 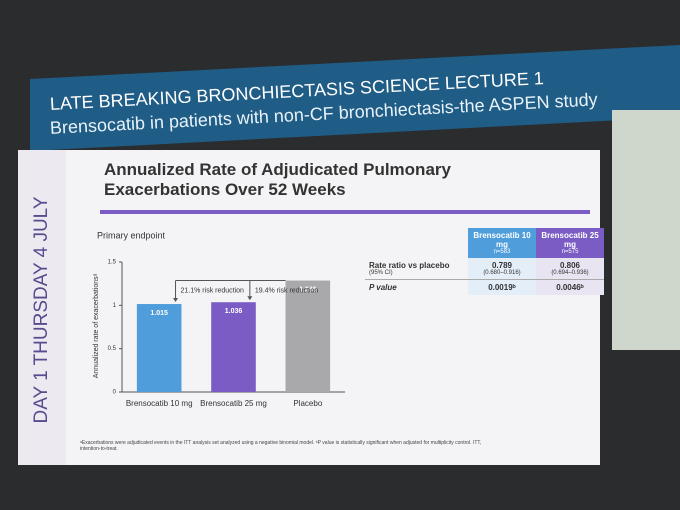 I want to click on row-label: P value, so click(x=383, y=287).